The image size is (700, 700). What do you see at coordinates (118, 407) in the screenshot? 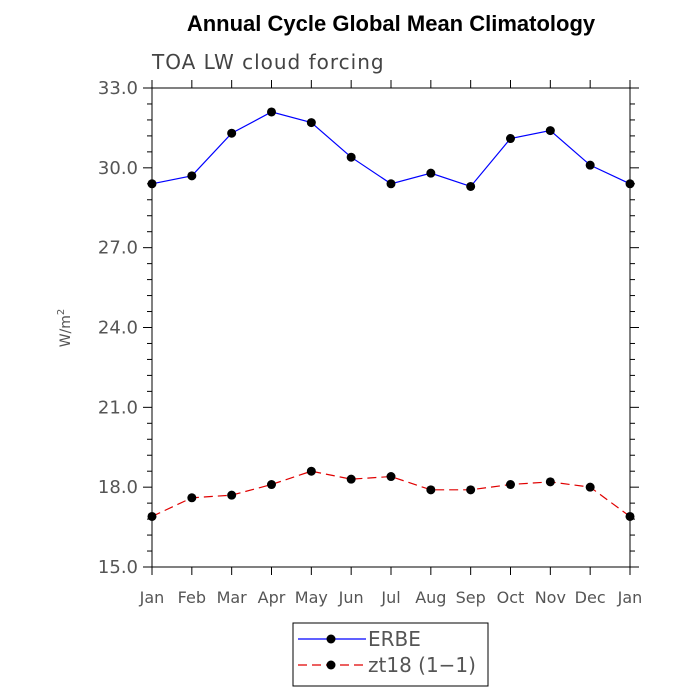
I see `y-tick-label: 21.0` at bounding box center [118, 407].